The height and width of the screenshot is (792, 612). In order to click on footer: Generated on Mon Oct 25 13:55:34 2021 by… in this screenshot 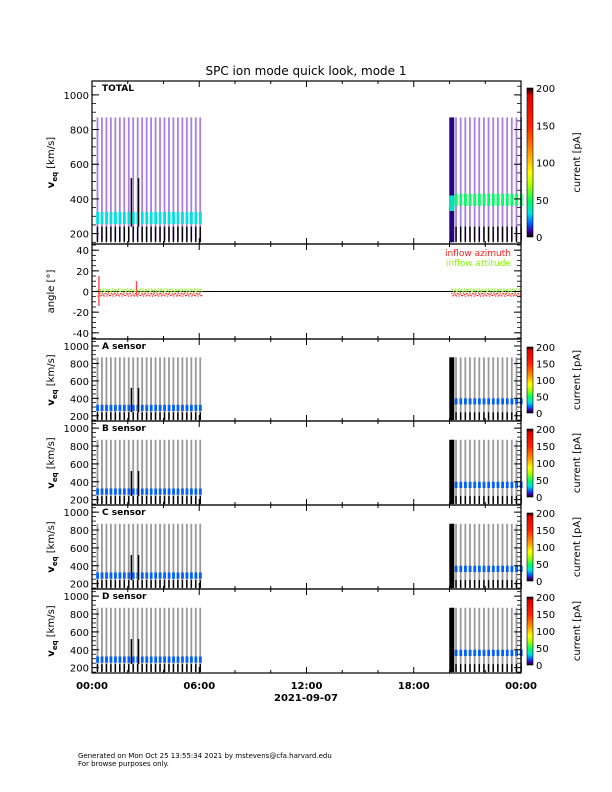, I will do `click(205, 760)`.